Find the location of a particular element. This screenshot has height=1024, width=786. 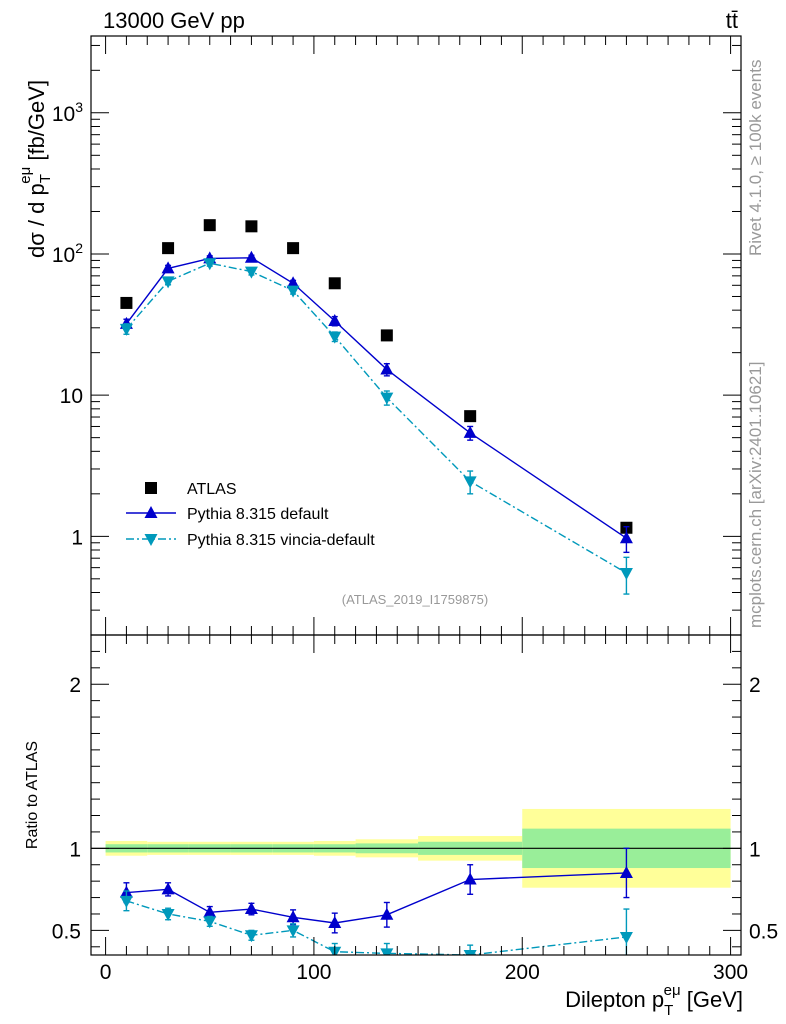

main-y-tick-label: 10² is located at coordinates (67, 253).